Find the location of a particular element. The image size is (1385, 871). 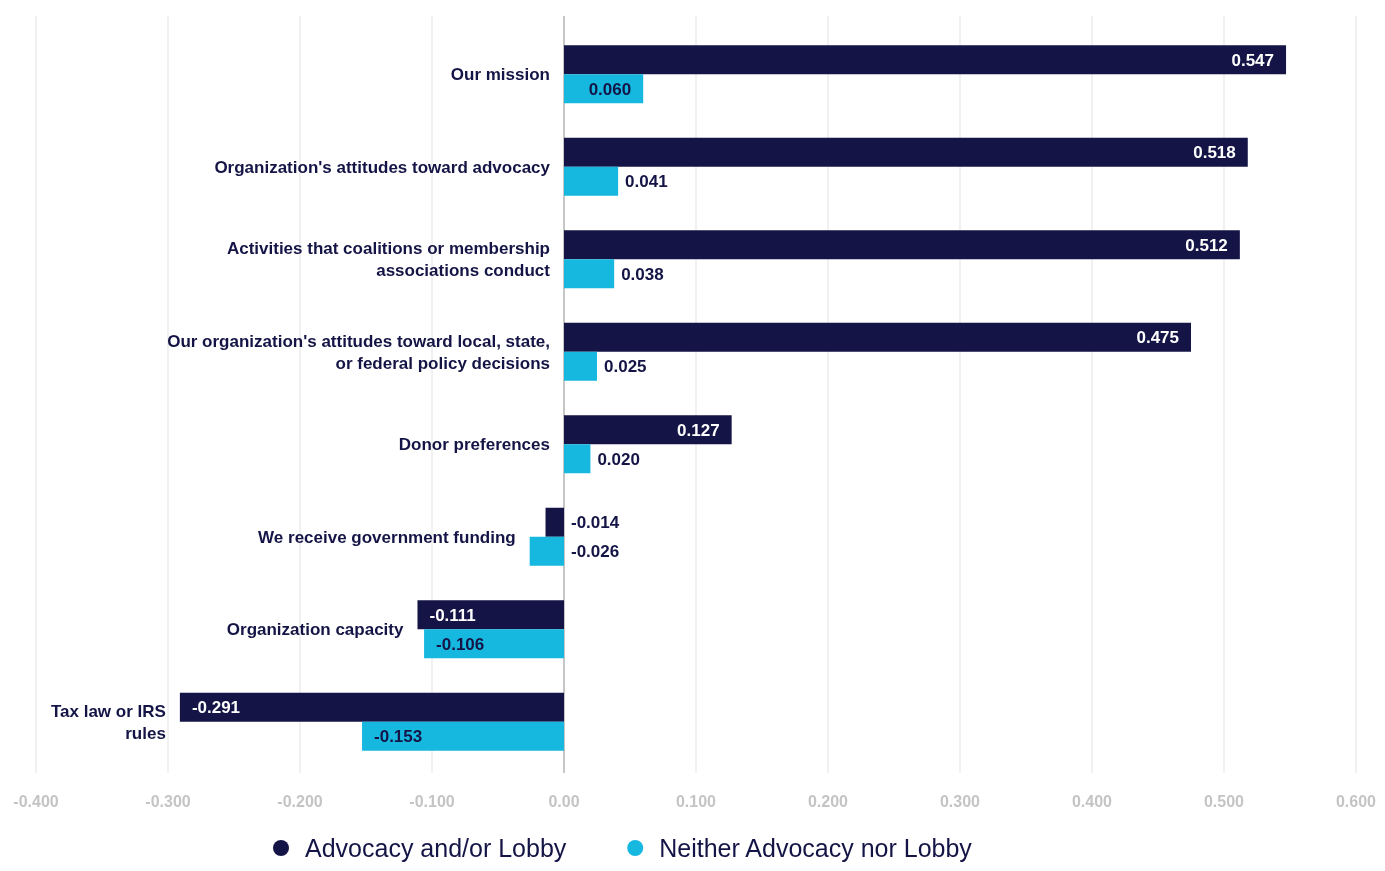

data-label: 0.060 is located at coordinates (610, 89).